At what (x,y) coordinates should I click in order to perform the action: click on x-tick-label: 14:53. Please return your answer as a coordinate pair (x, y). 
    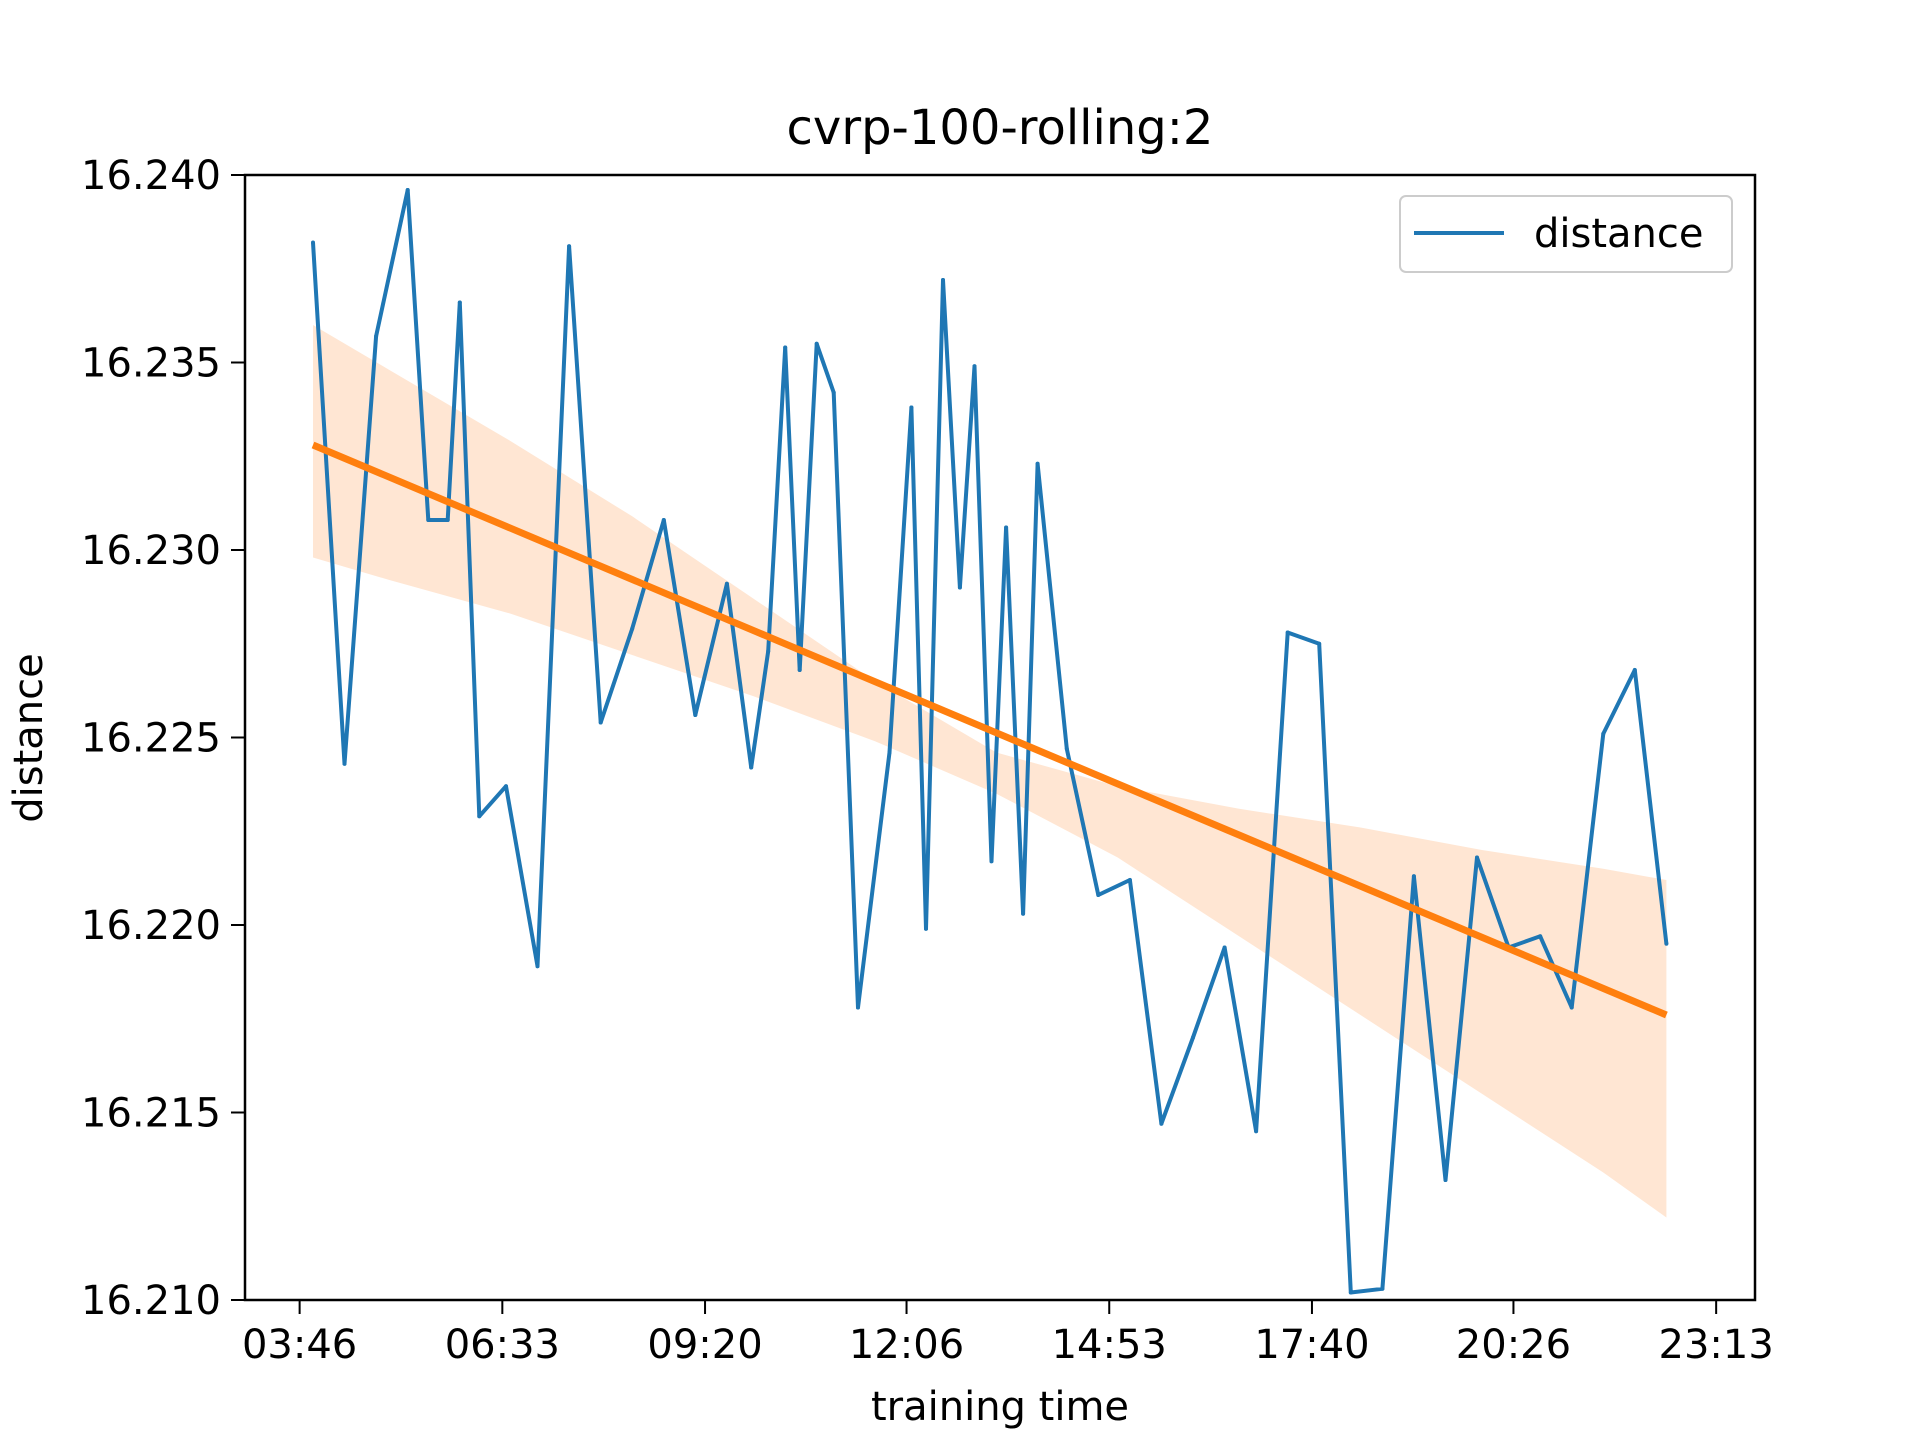
    Looking at the image, I should click on (1109, 1345).